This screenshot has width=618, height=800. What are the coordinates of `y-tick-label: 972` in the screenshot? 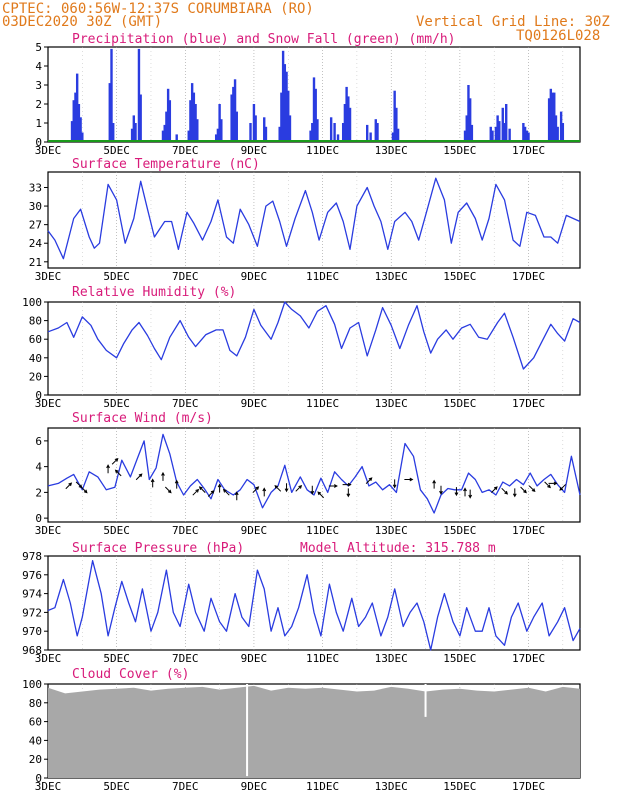 It's located at (32, 612).